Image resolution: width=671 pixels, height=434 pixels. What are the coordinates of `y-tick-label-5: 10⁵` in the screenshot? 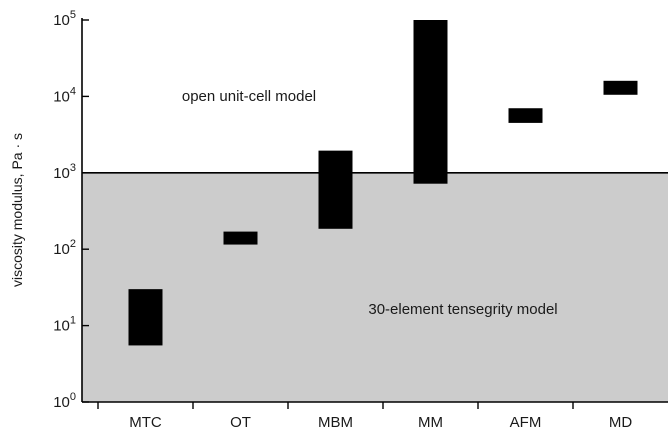 It's located at (64, 19).